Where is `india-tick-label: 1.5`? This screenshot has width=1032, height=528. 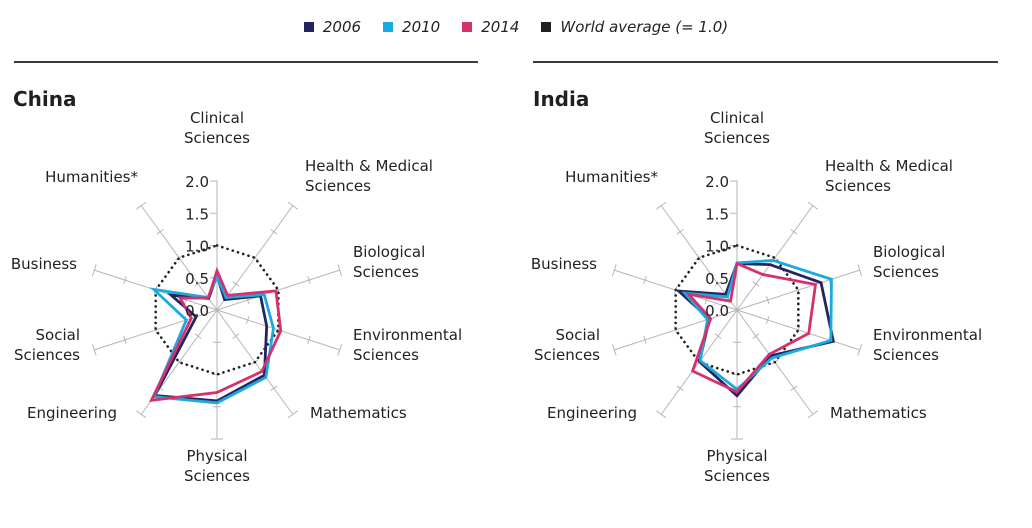
india-tick-label: 1.5 is located at coordinates (717, 214).